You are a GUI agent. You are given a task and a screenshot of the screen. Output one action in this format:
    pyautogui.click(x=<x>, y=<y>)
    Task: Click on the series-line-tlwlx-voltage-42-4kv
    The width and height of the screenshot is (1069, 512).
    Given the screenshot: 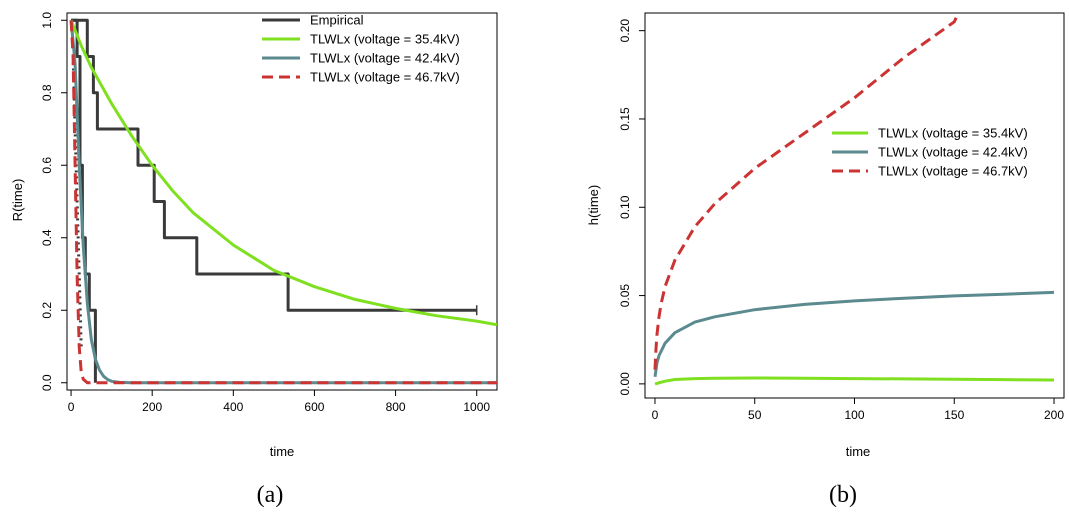 What is the action you would take?
    pyautogui.click(x=854, y=334)
    